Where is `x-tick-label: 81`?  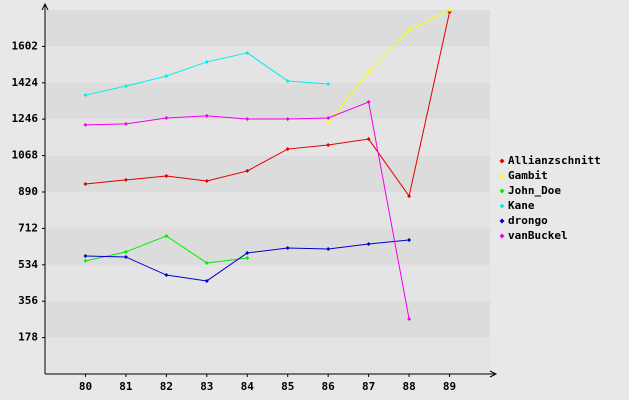 x-tick-label: 81 is located at coordinates (126, 386).